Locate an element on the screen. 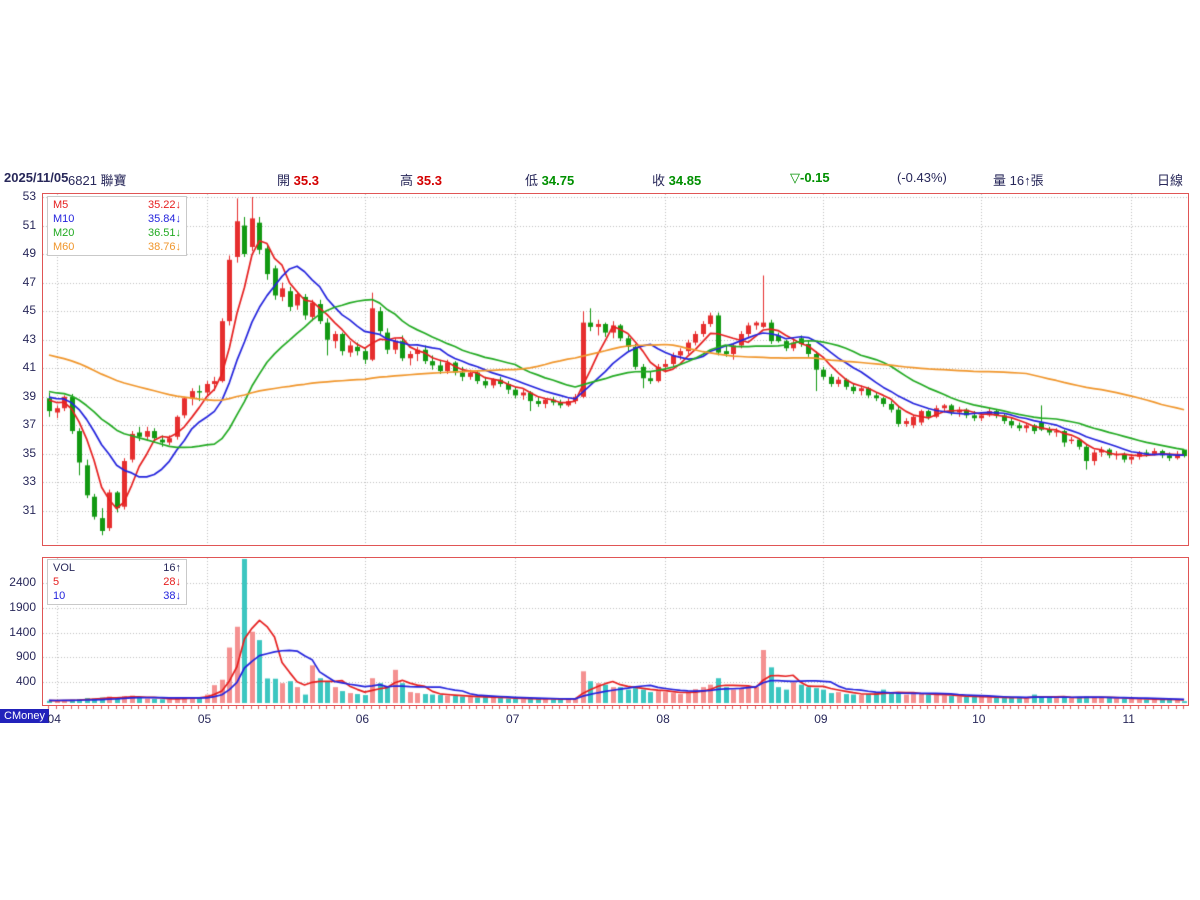  price-axis-label: 53 is located at coordinates (29, 196).